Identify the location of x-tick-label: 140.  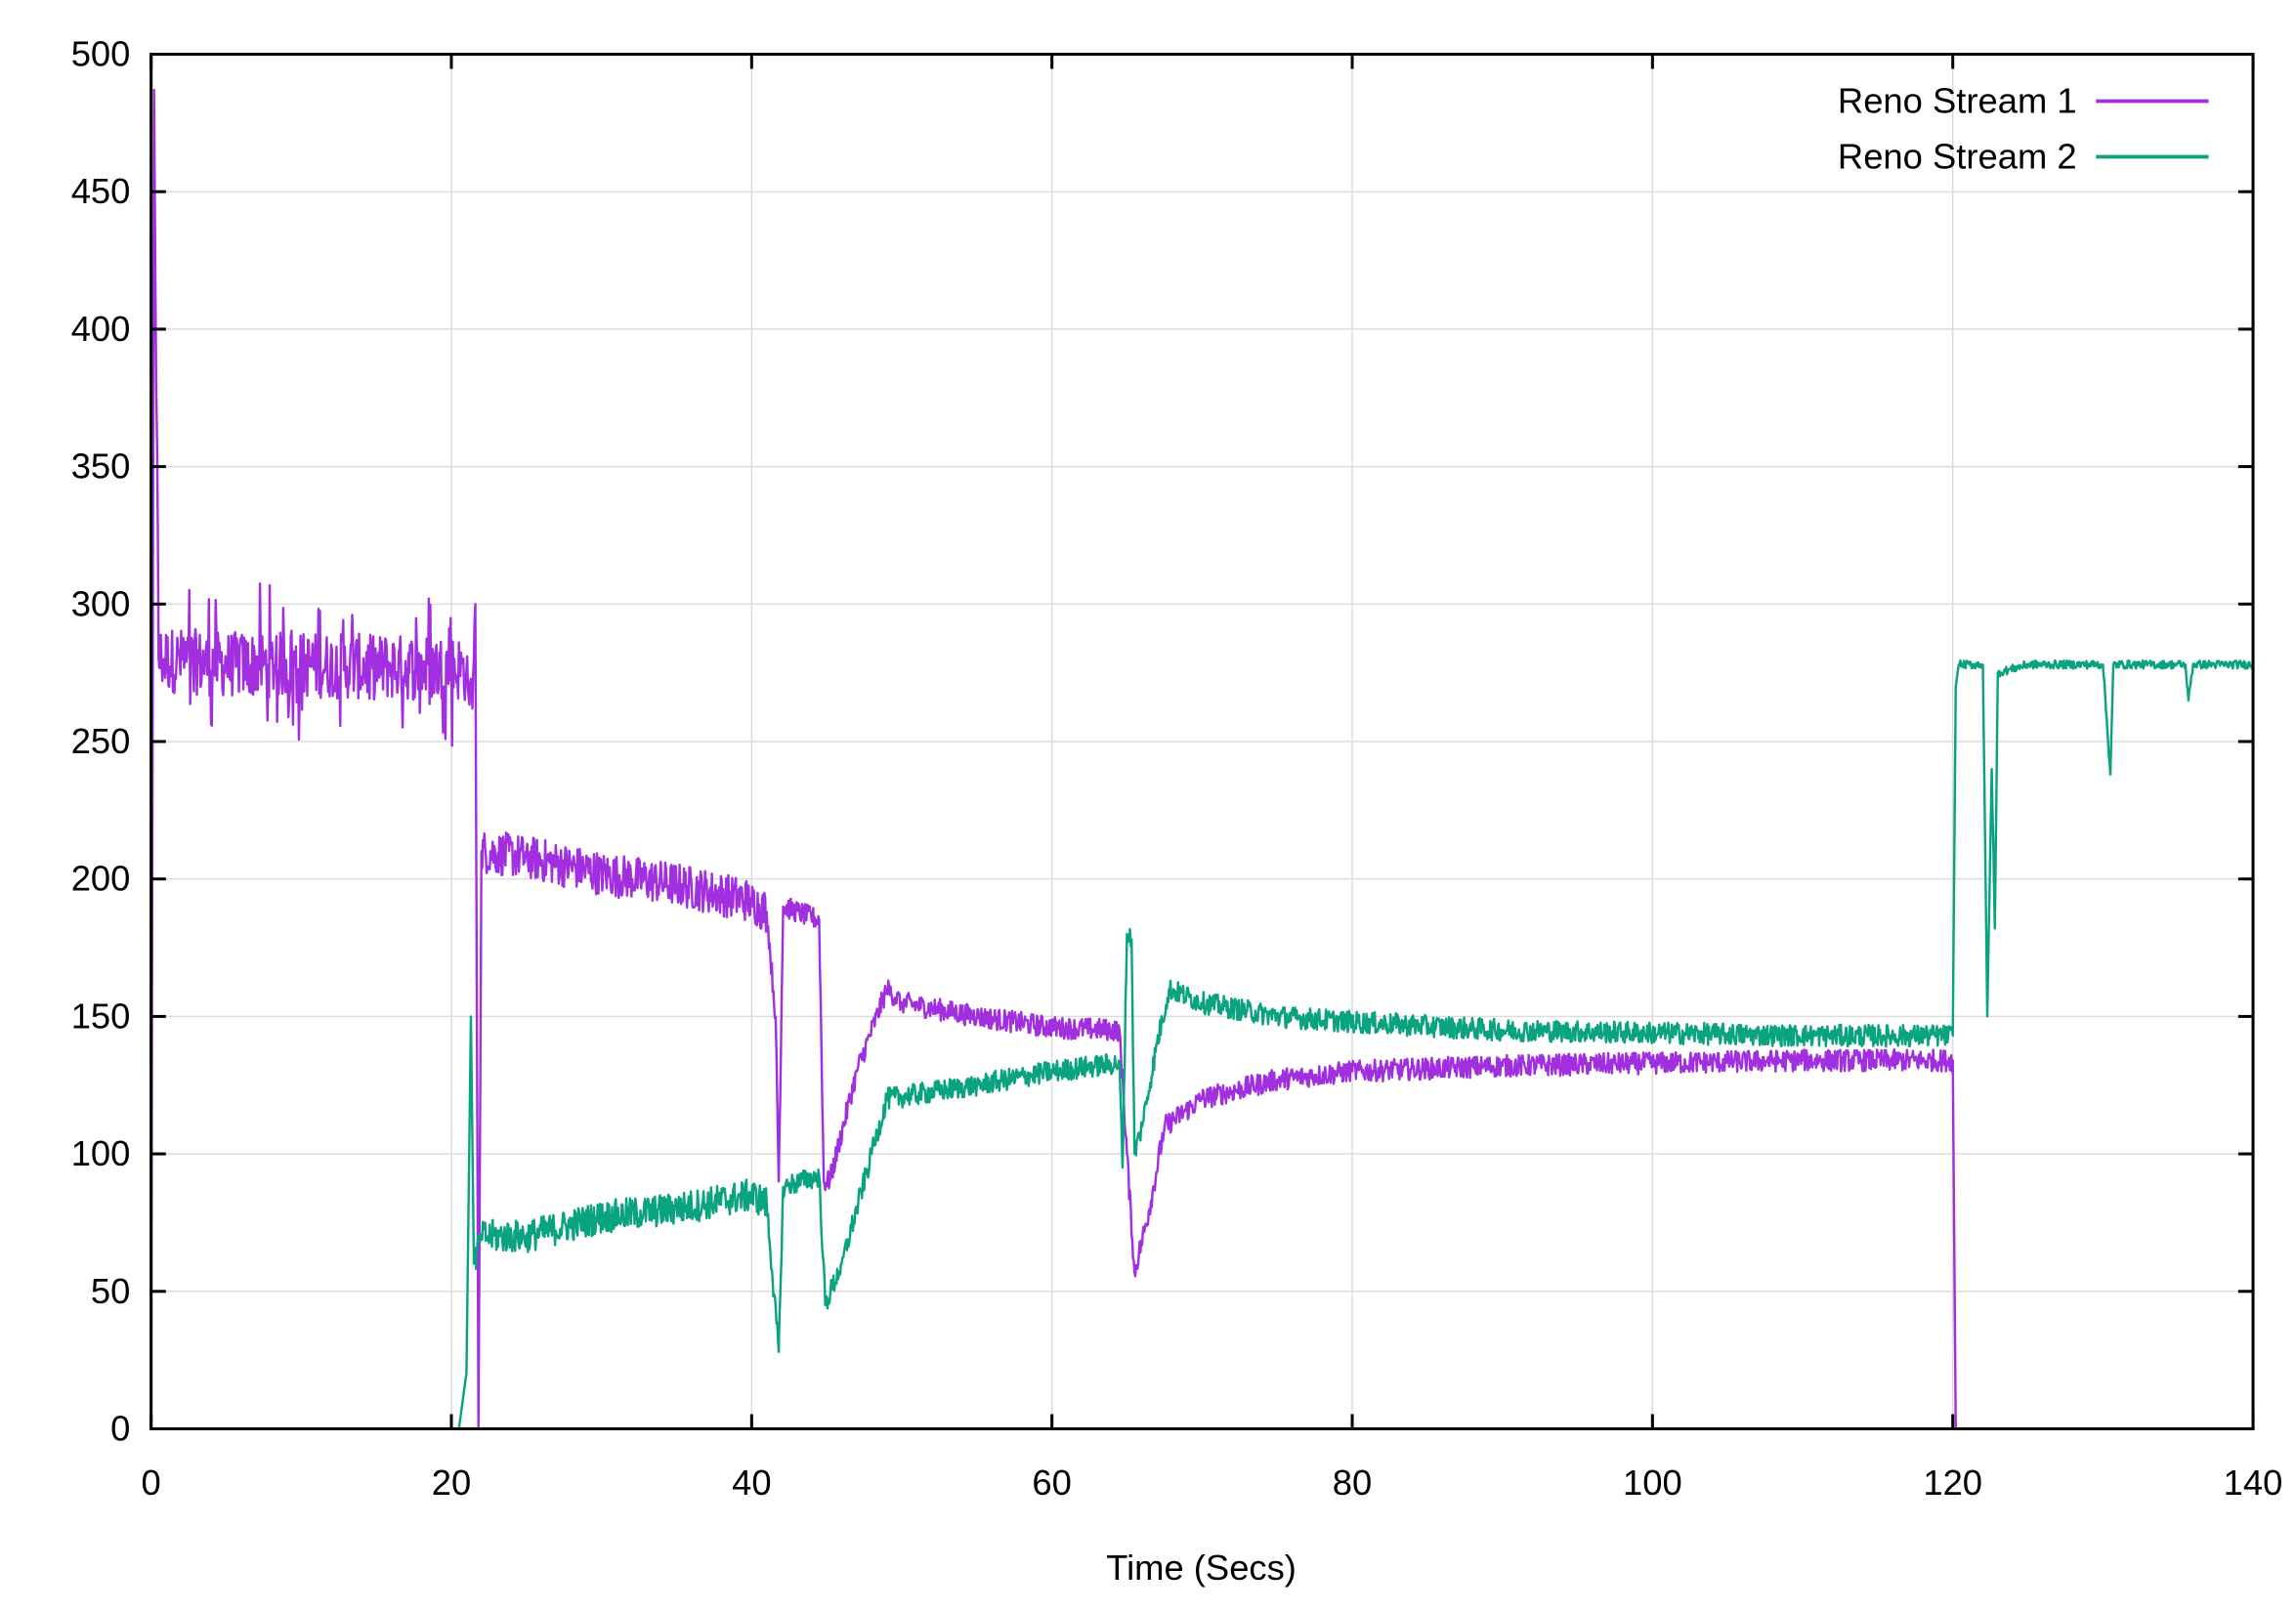
(2253, 1483).